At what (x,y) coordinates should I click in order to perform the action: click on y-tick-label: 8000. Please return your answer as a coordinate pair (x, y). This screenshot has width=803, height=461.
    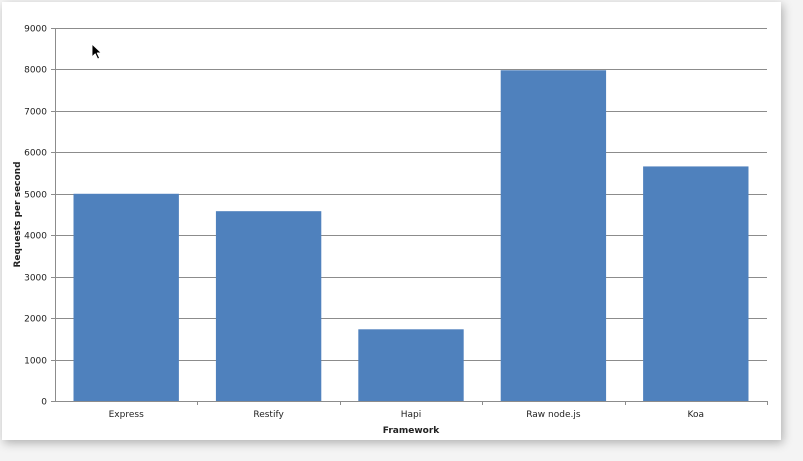
    Looking at the image, I should click on (35, 71).